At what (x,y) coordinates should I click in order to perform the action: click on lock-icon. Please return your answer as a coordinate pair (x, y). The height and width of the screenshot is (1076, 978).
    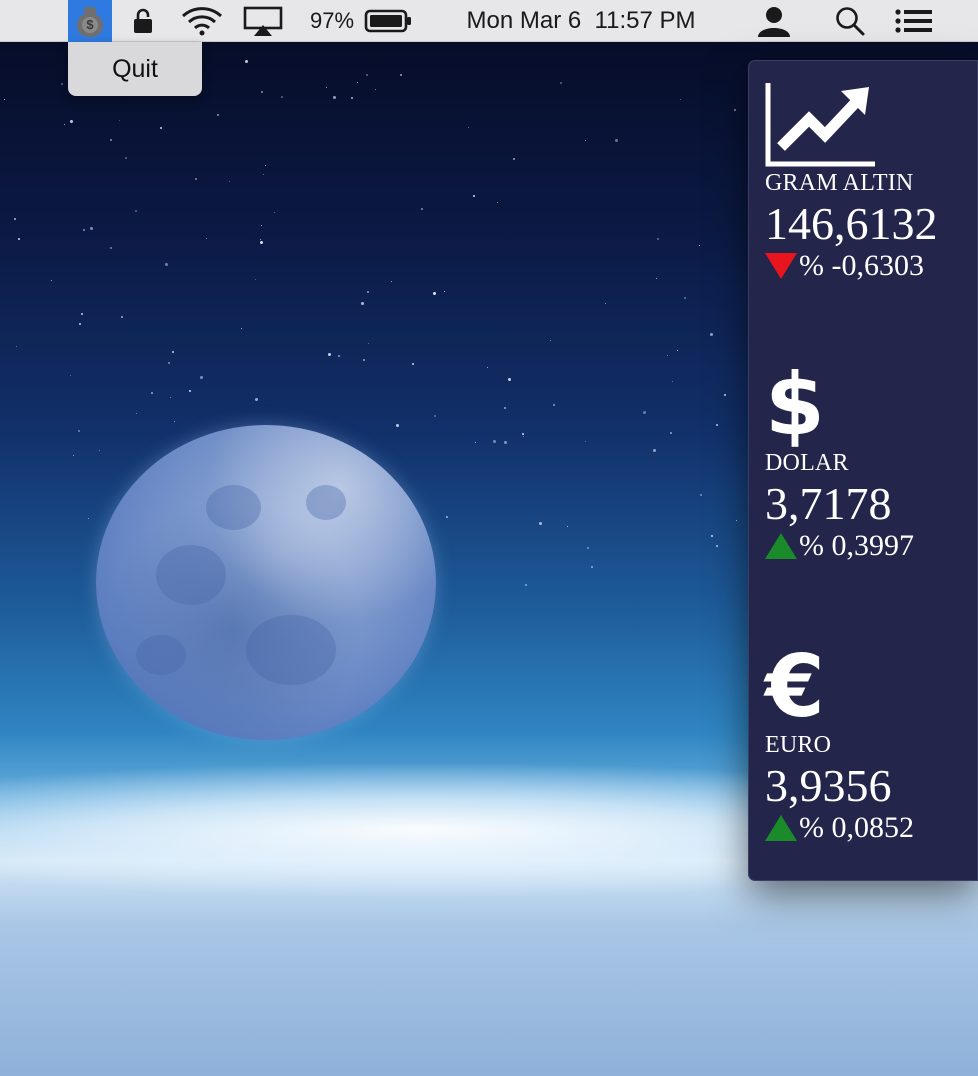
    Looking at the image, I should click on (143, 21).